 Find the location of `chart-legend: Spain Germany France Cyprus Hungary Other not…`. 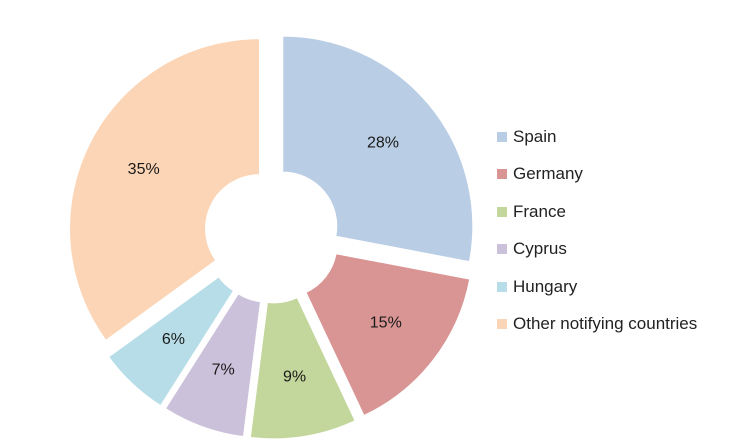

chart-legend: Spain Germany France Cyprus Hungary Other not… is located at coordinates (597, 230).